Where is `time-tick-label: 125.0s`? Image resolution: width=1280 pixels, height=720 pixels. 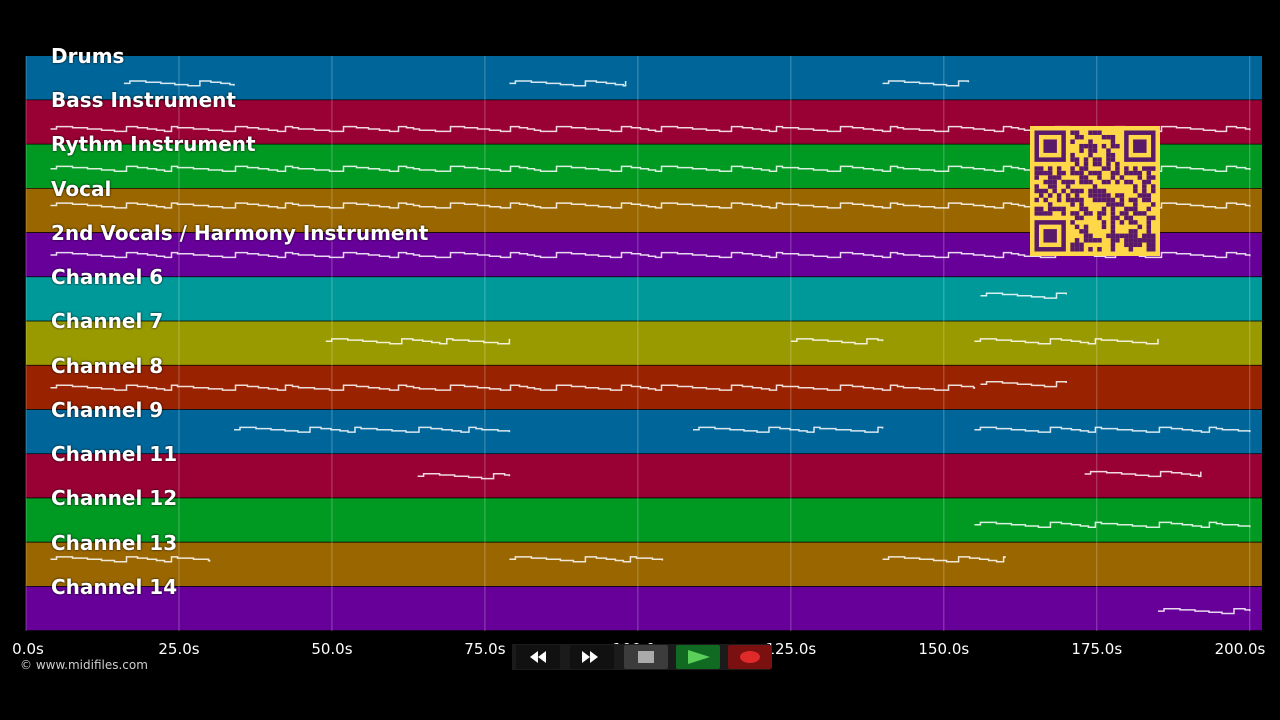 time-tick-label: 125.0s is located at coordinates (791, 649).